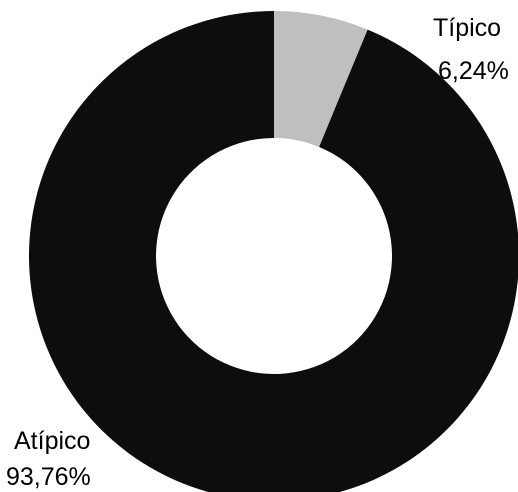  Describe the element at coordinates (52, 441) in the screenshot. I see `slice-label-atipico: Atípico` at that location.